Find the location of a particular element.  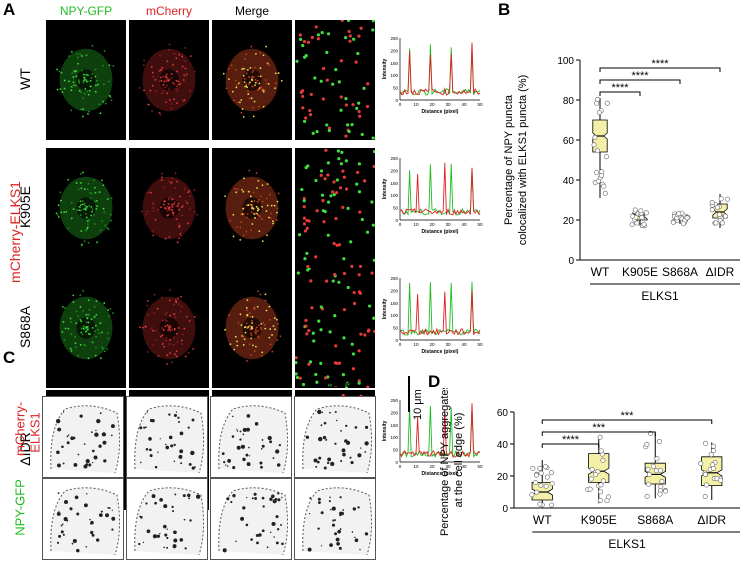

x-tick-label-2: S868A is located at coordinates (680, 272).